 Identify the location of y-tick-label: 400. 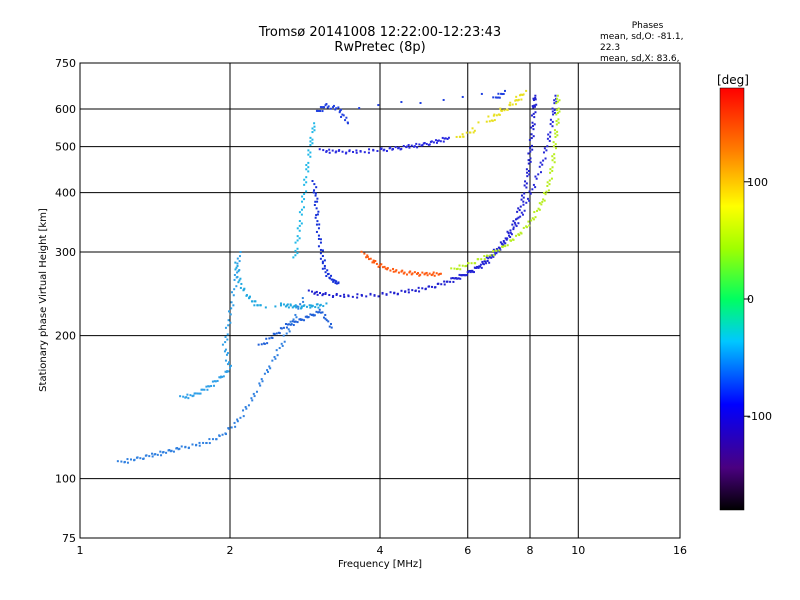
(65, 193).